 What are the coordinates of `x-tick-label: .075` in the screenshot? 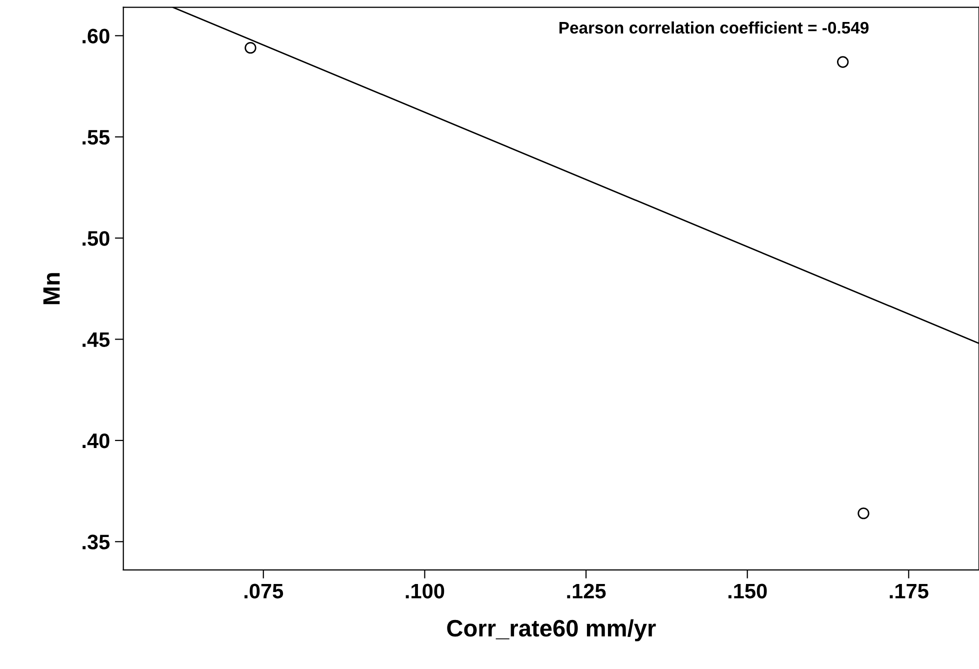 It's located at (264, 591).